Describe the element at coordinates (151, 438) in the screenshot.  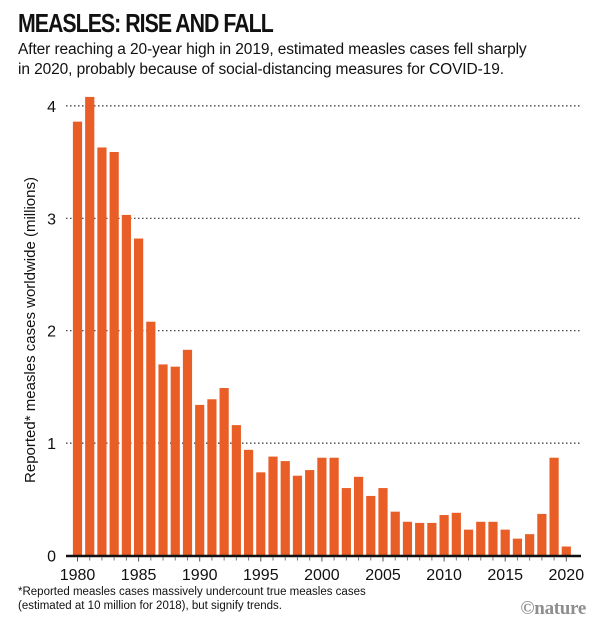
I see `bar-1986` at that location.